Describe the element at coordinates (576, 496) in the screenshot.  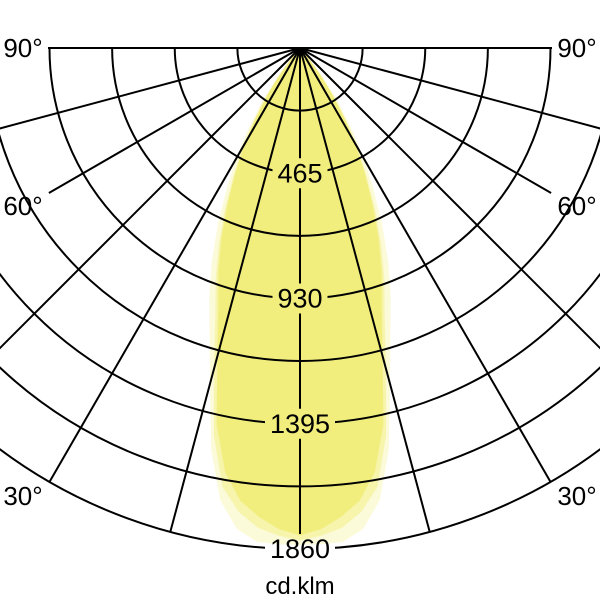
I see `angle-label-30-right: 30°` at that location.